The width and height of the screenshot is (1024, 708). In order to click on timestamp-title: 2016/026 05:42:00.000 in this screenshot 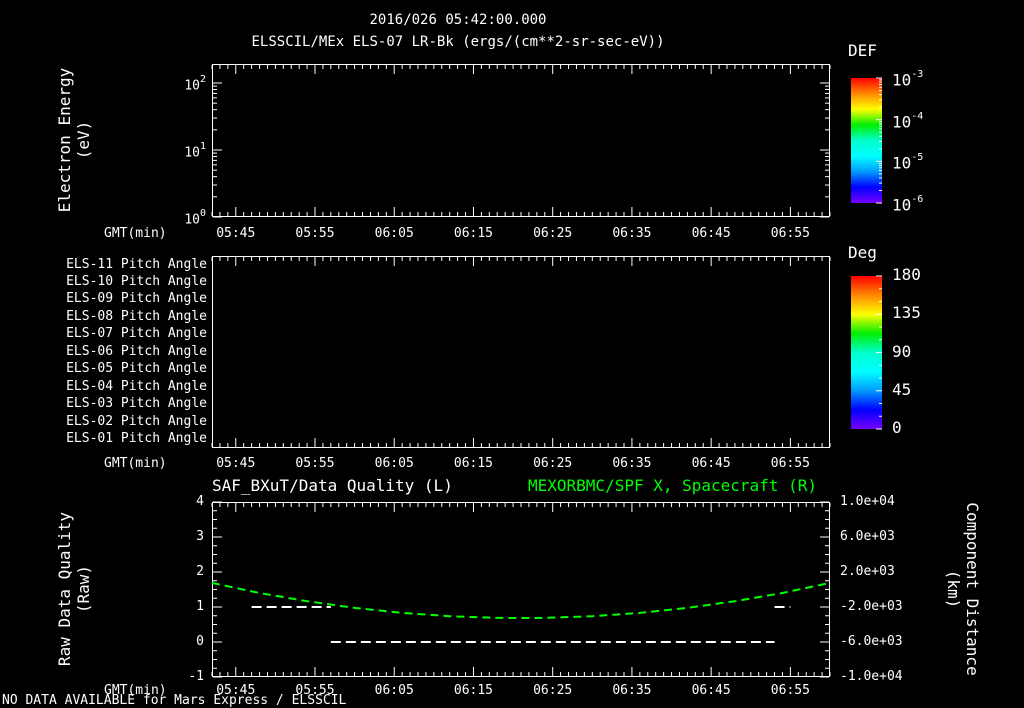, I will do `click(458, 20)`.